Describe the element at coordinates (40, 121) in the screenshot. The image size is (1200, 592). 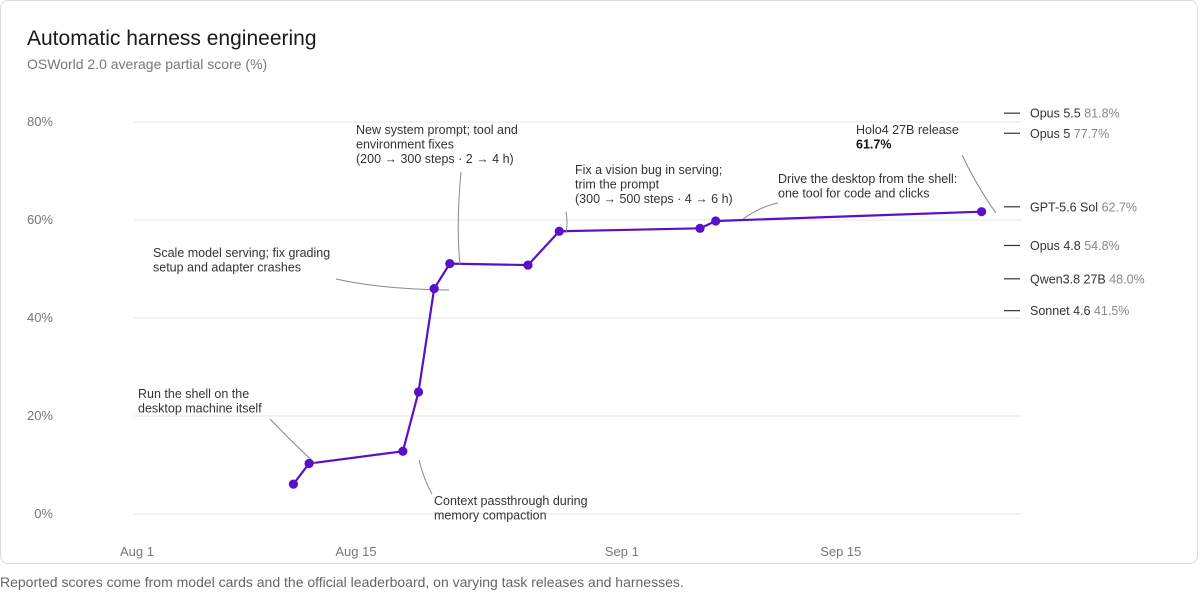
I see `y-tick-label: 80%` at that location.